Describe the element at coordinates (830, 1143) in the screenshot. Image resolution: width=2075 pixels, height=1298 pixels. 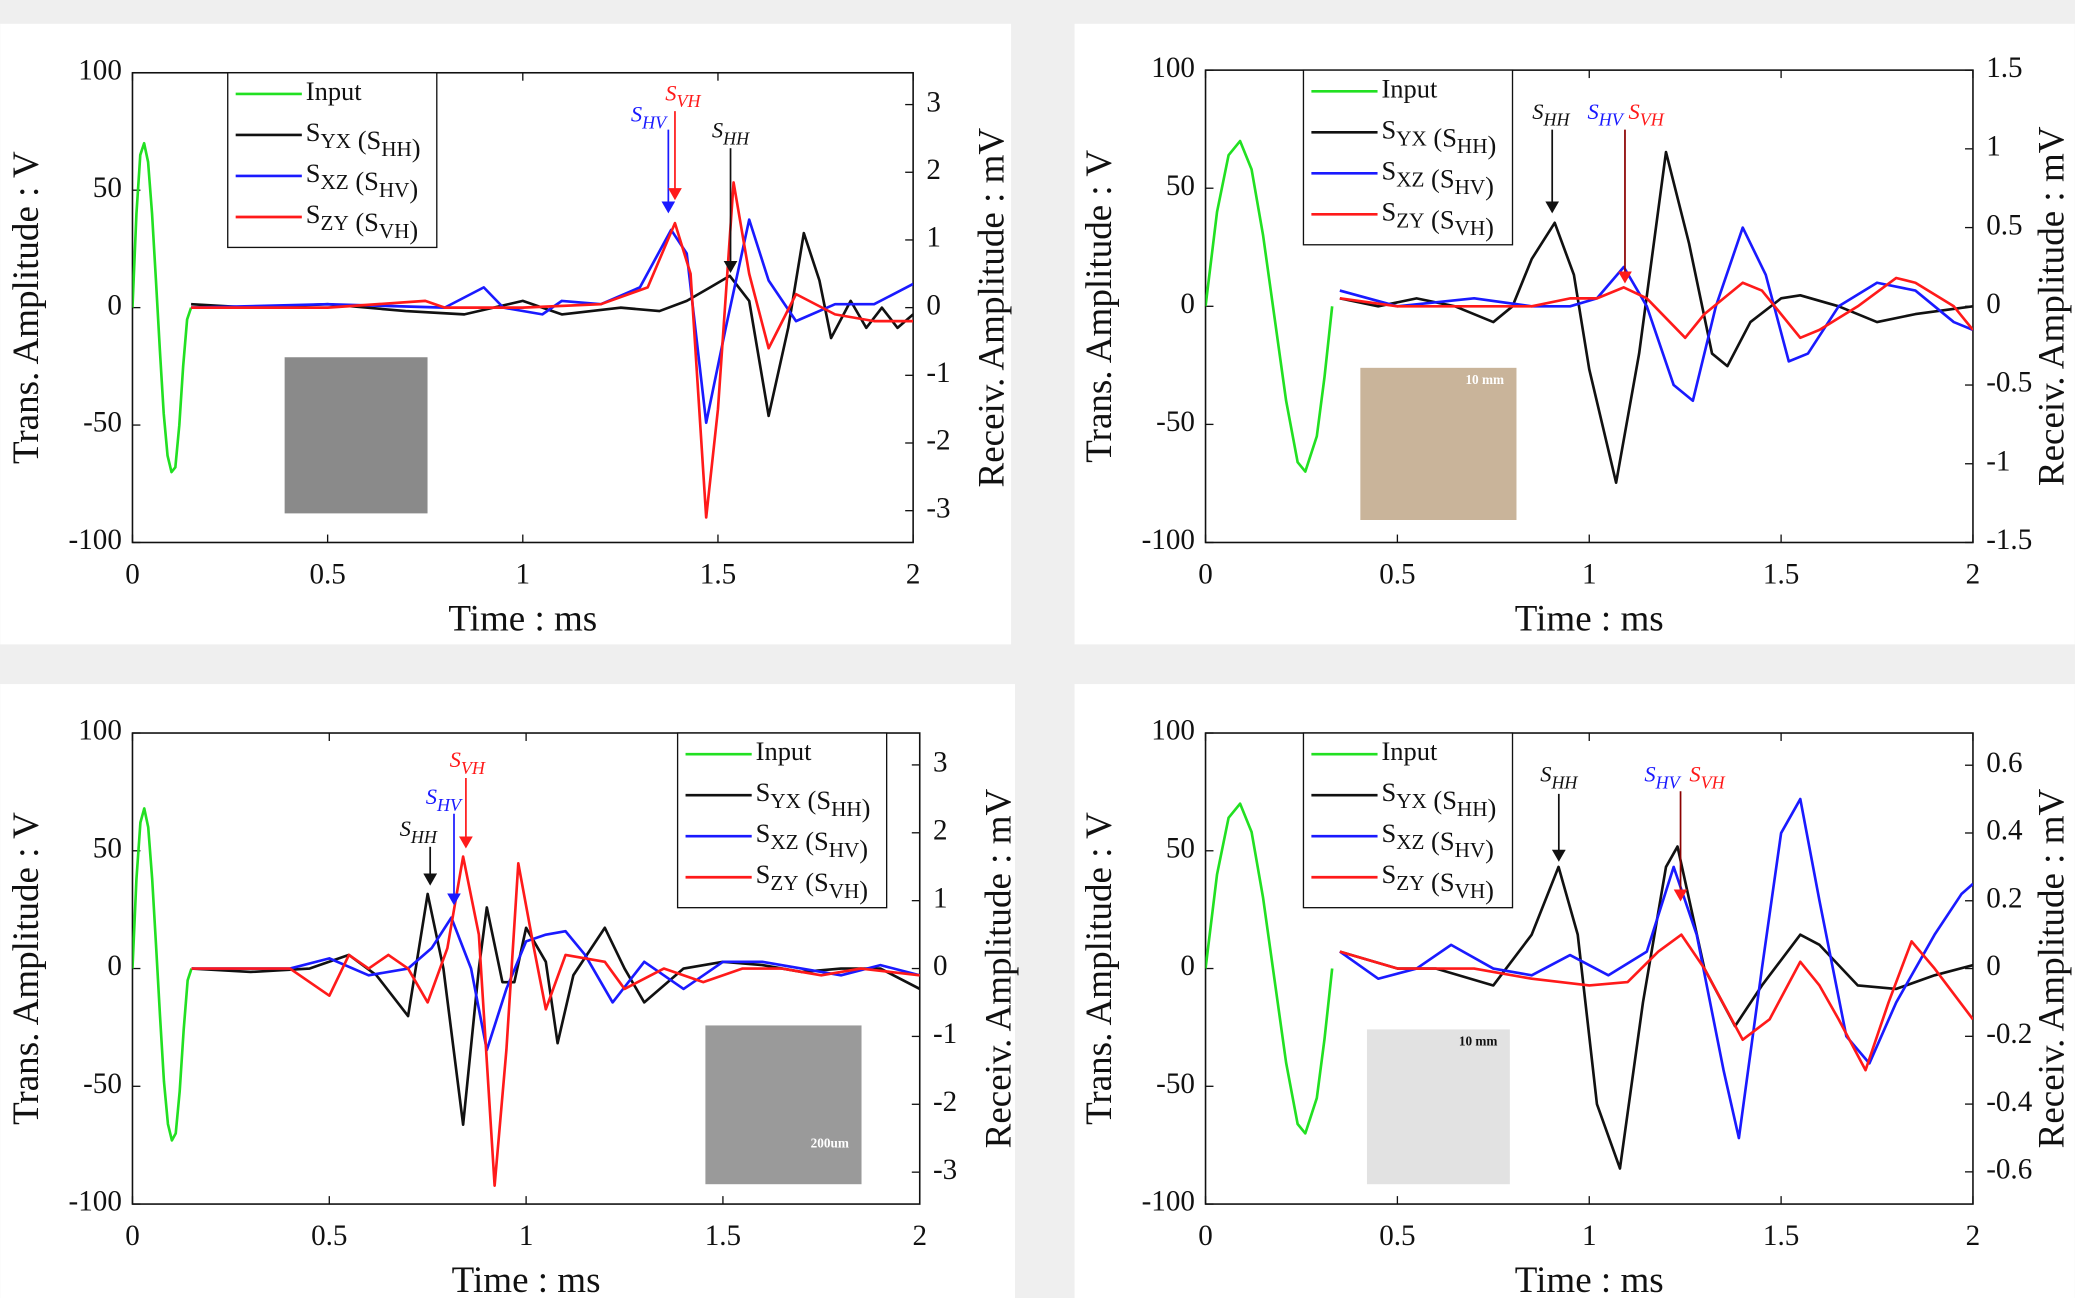
I see `inset-label: 200um` at that location.